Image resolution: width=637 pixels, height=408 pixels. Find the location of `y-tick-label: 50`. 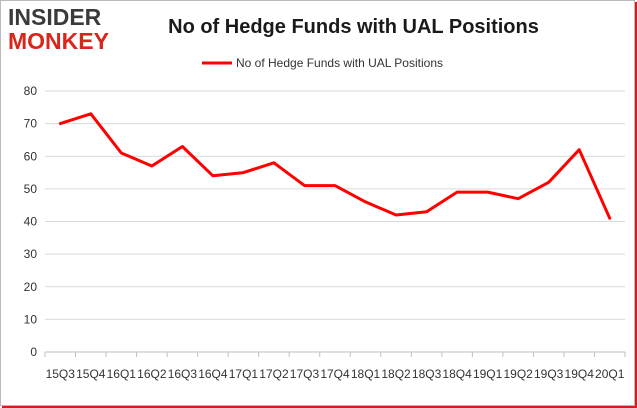

y-tick-label: 50 is located at coordinates (31, 189).